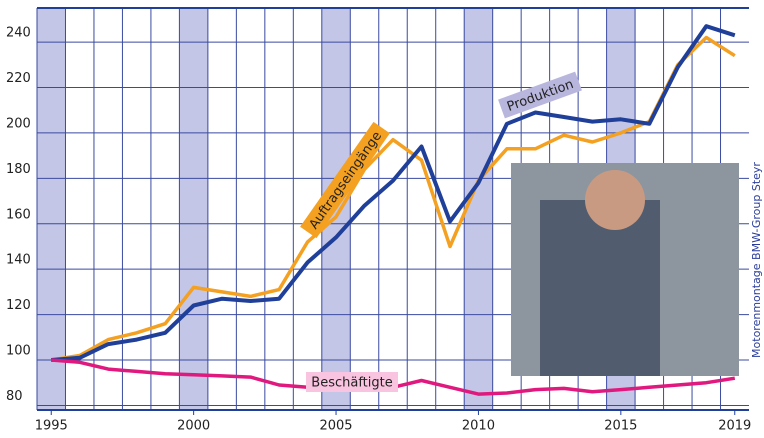  What do you see at coordinates (600, 288) in the screenshot?
I see `photo-figure` at bounding box center [600, 288].